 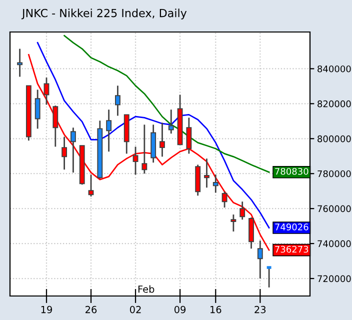 I want to click on x-tick-label: 09, so click(x=180, y=310).